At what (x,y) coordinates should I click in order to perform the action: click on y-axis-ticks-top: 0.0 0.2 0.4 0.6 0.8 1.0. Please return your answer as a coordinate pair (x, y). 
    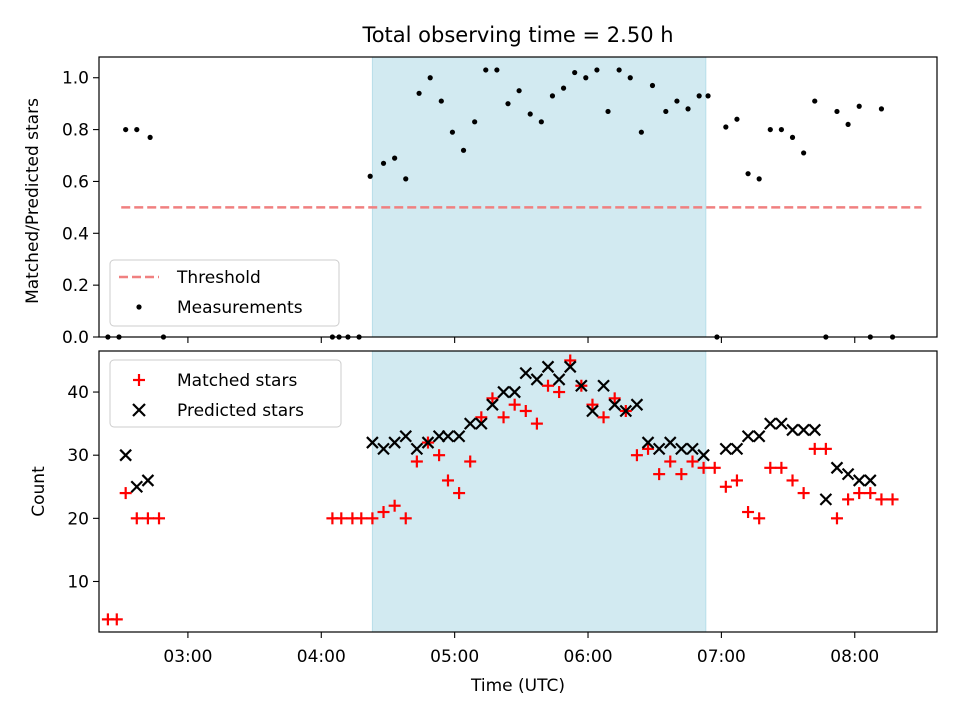
    Looking at the image, I should click on (80, 208).